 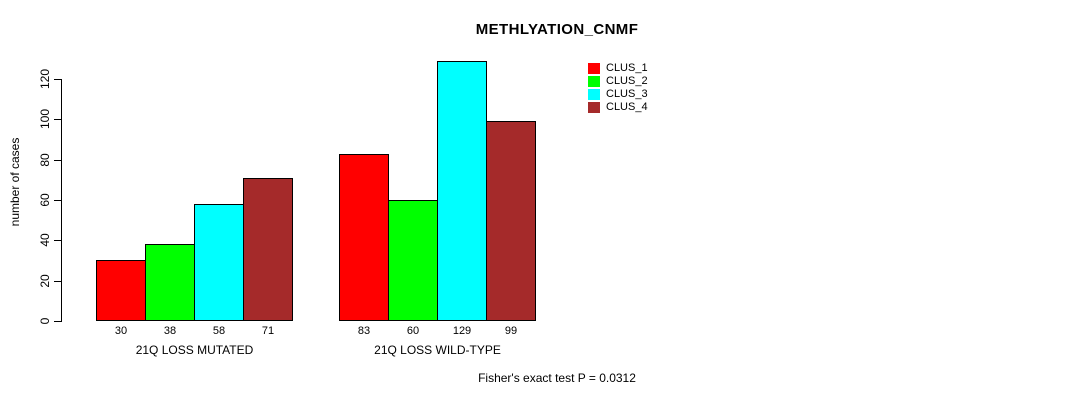 I want to click on bar-value-label: 83, so click(x=364, y=331).